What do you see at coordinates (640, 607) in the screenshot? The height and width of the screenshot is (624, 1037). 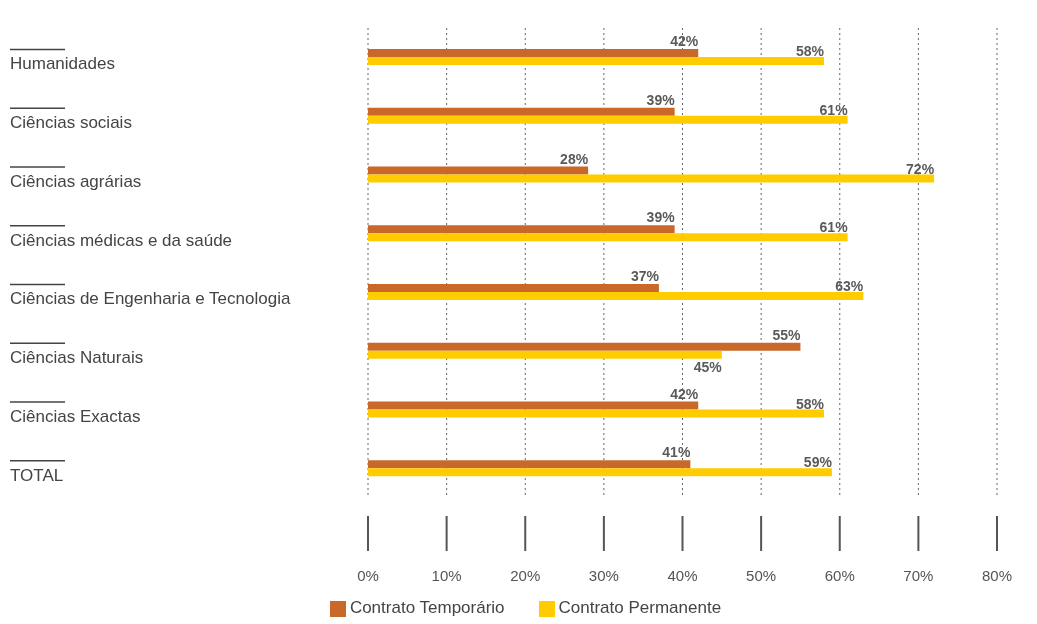 I see `legend-label: Contrato Permanente` at bounding box center [640, 607].